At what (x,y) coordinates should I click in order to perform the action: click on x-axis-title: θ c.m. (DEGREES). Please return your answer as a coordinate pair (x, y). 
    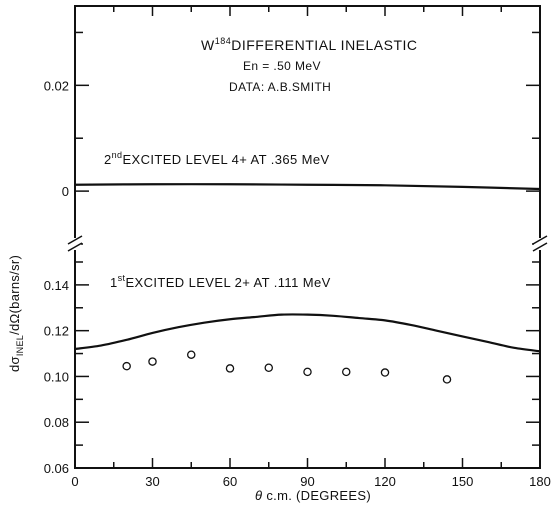
    Looking at the image, I should click on (313, 495).